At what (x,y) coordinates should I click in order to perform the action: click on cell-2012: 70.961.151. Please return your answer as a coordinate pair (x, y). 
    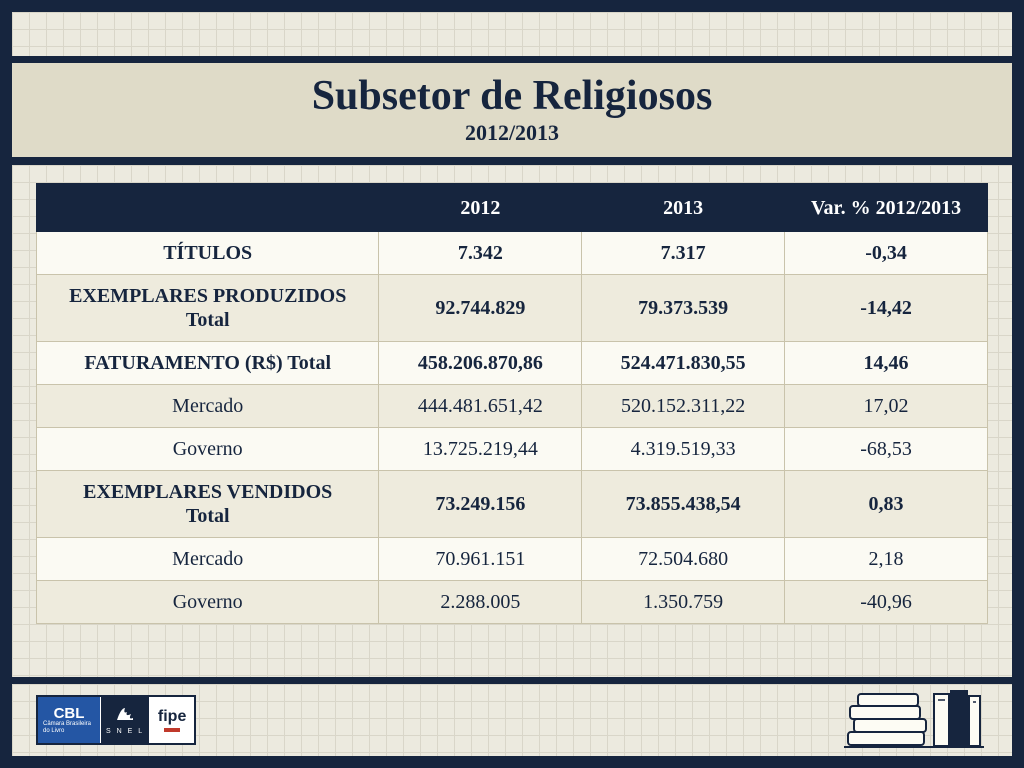
    Looking at the image, I should click on (480, 559).